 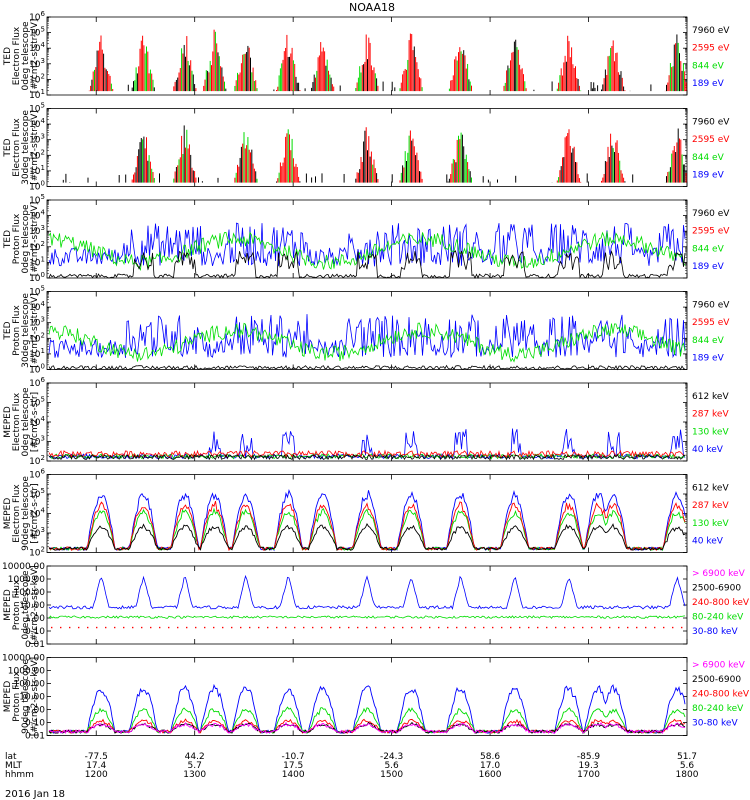 I want to click on y-tick-exponent: 6, so click(x=43, y=472).